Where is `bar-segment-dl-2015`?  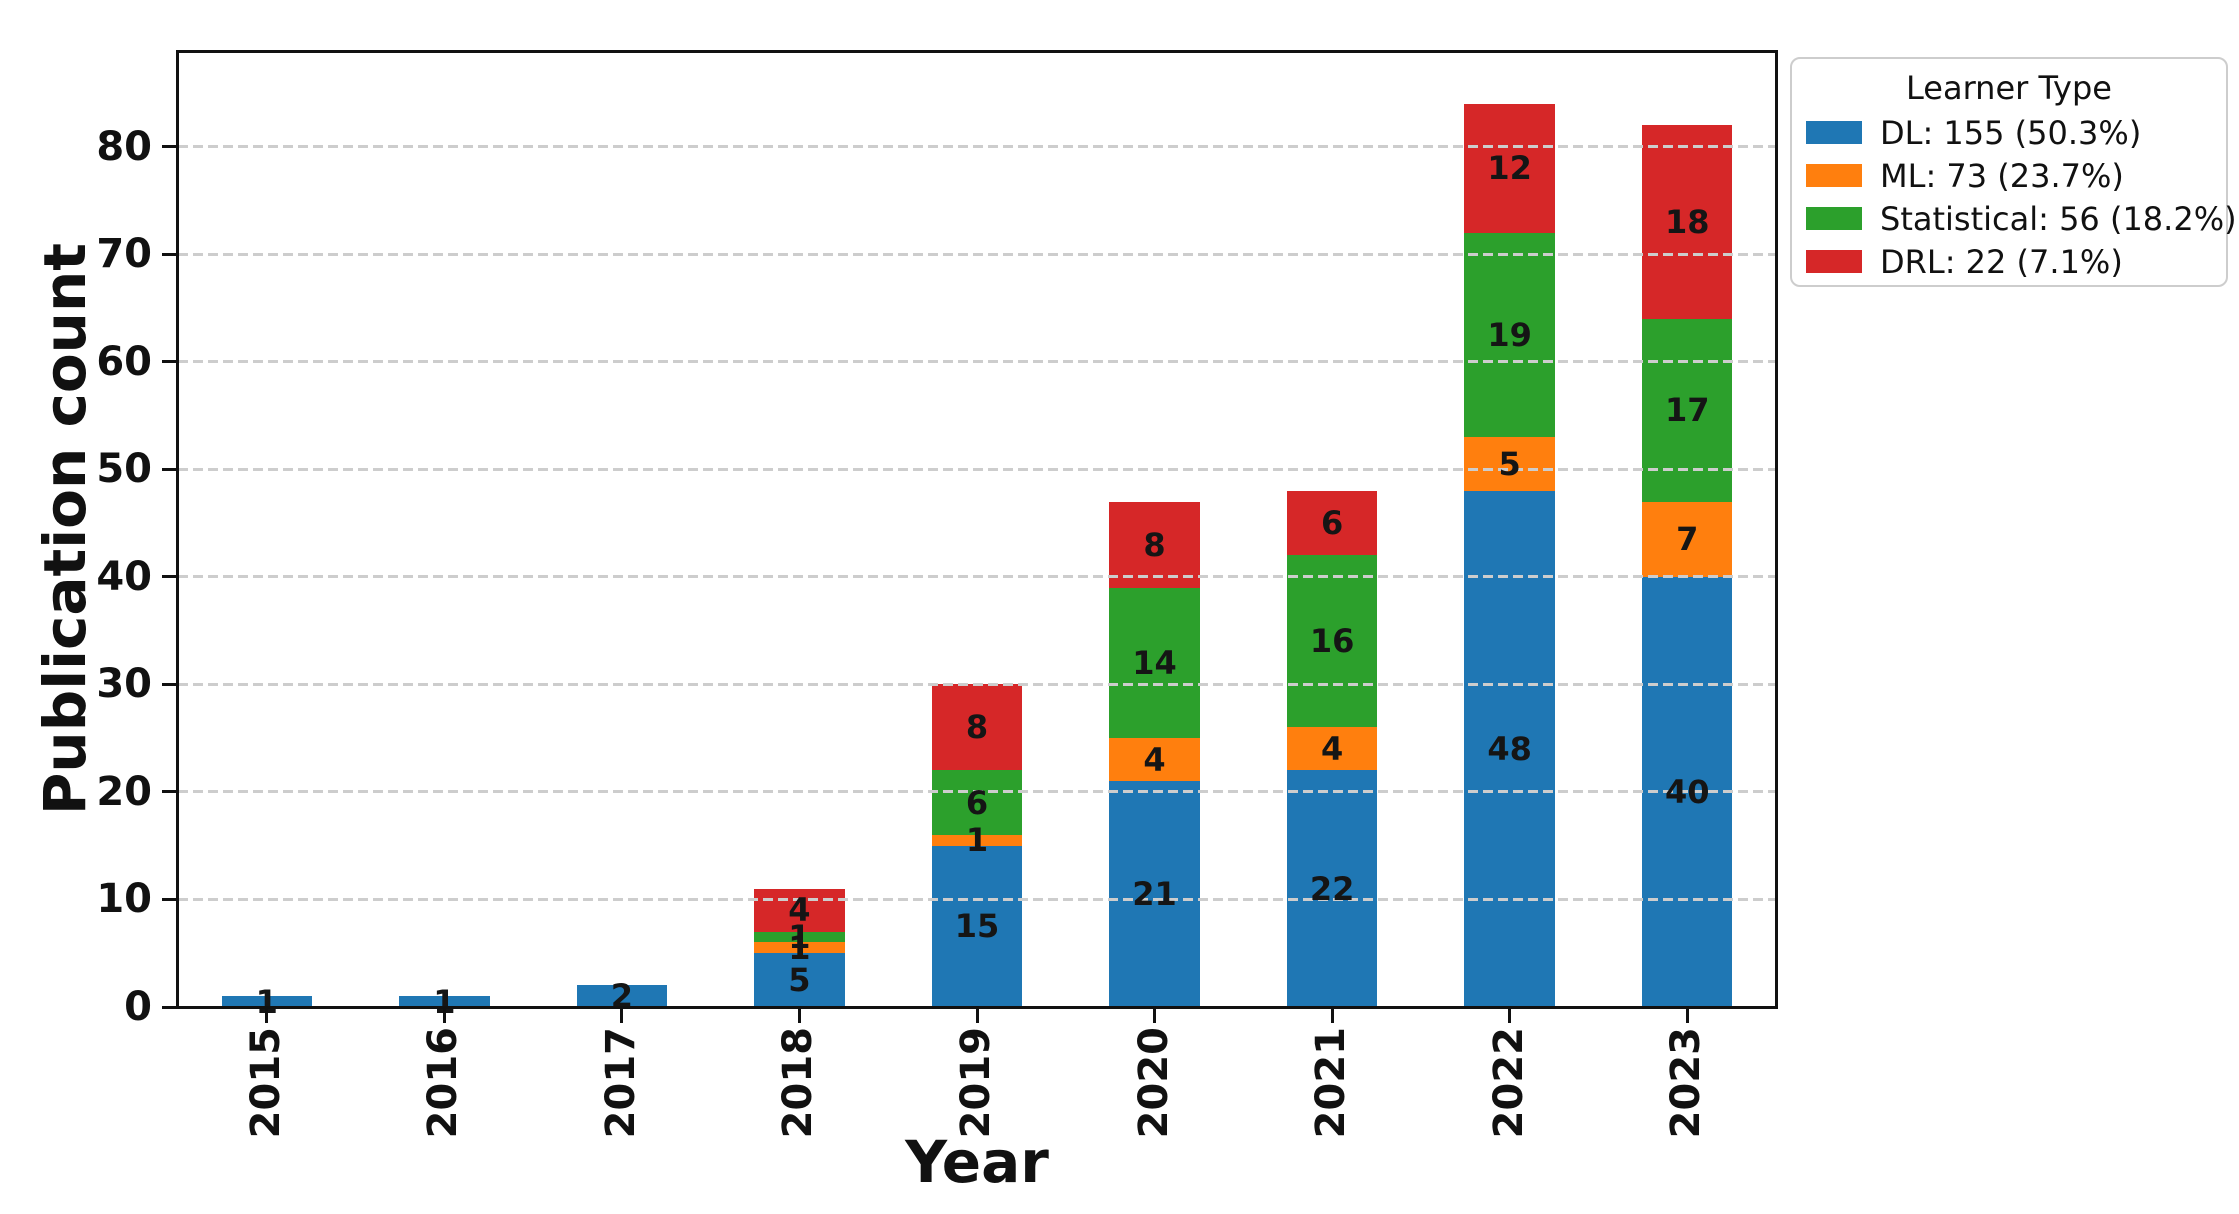 bar-segment-dl-2015 is located at coordinates (267, 1001).